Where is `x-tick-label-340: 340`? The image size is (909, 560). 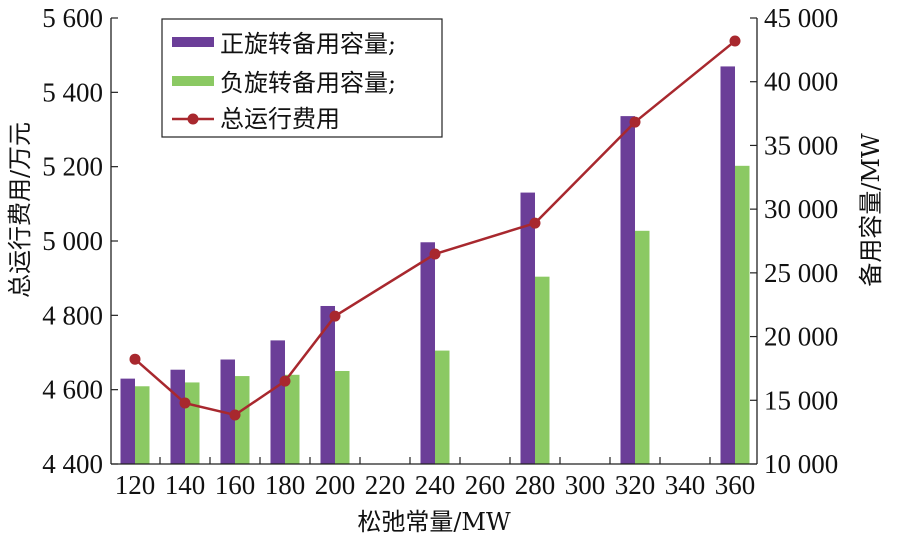 x-tick-label-340: 340 is located at coordinates (685, 485).